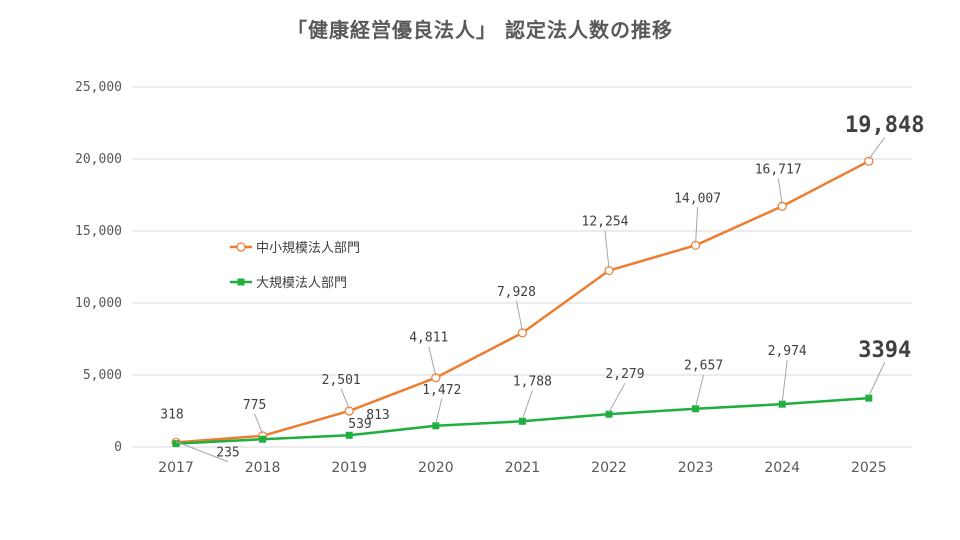 Image resolution: width=960 pixels, height=540 pixels. I want to click on legend-label: 大規模法人部門, so click(301, 283).